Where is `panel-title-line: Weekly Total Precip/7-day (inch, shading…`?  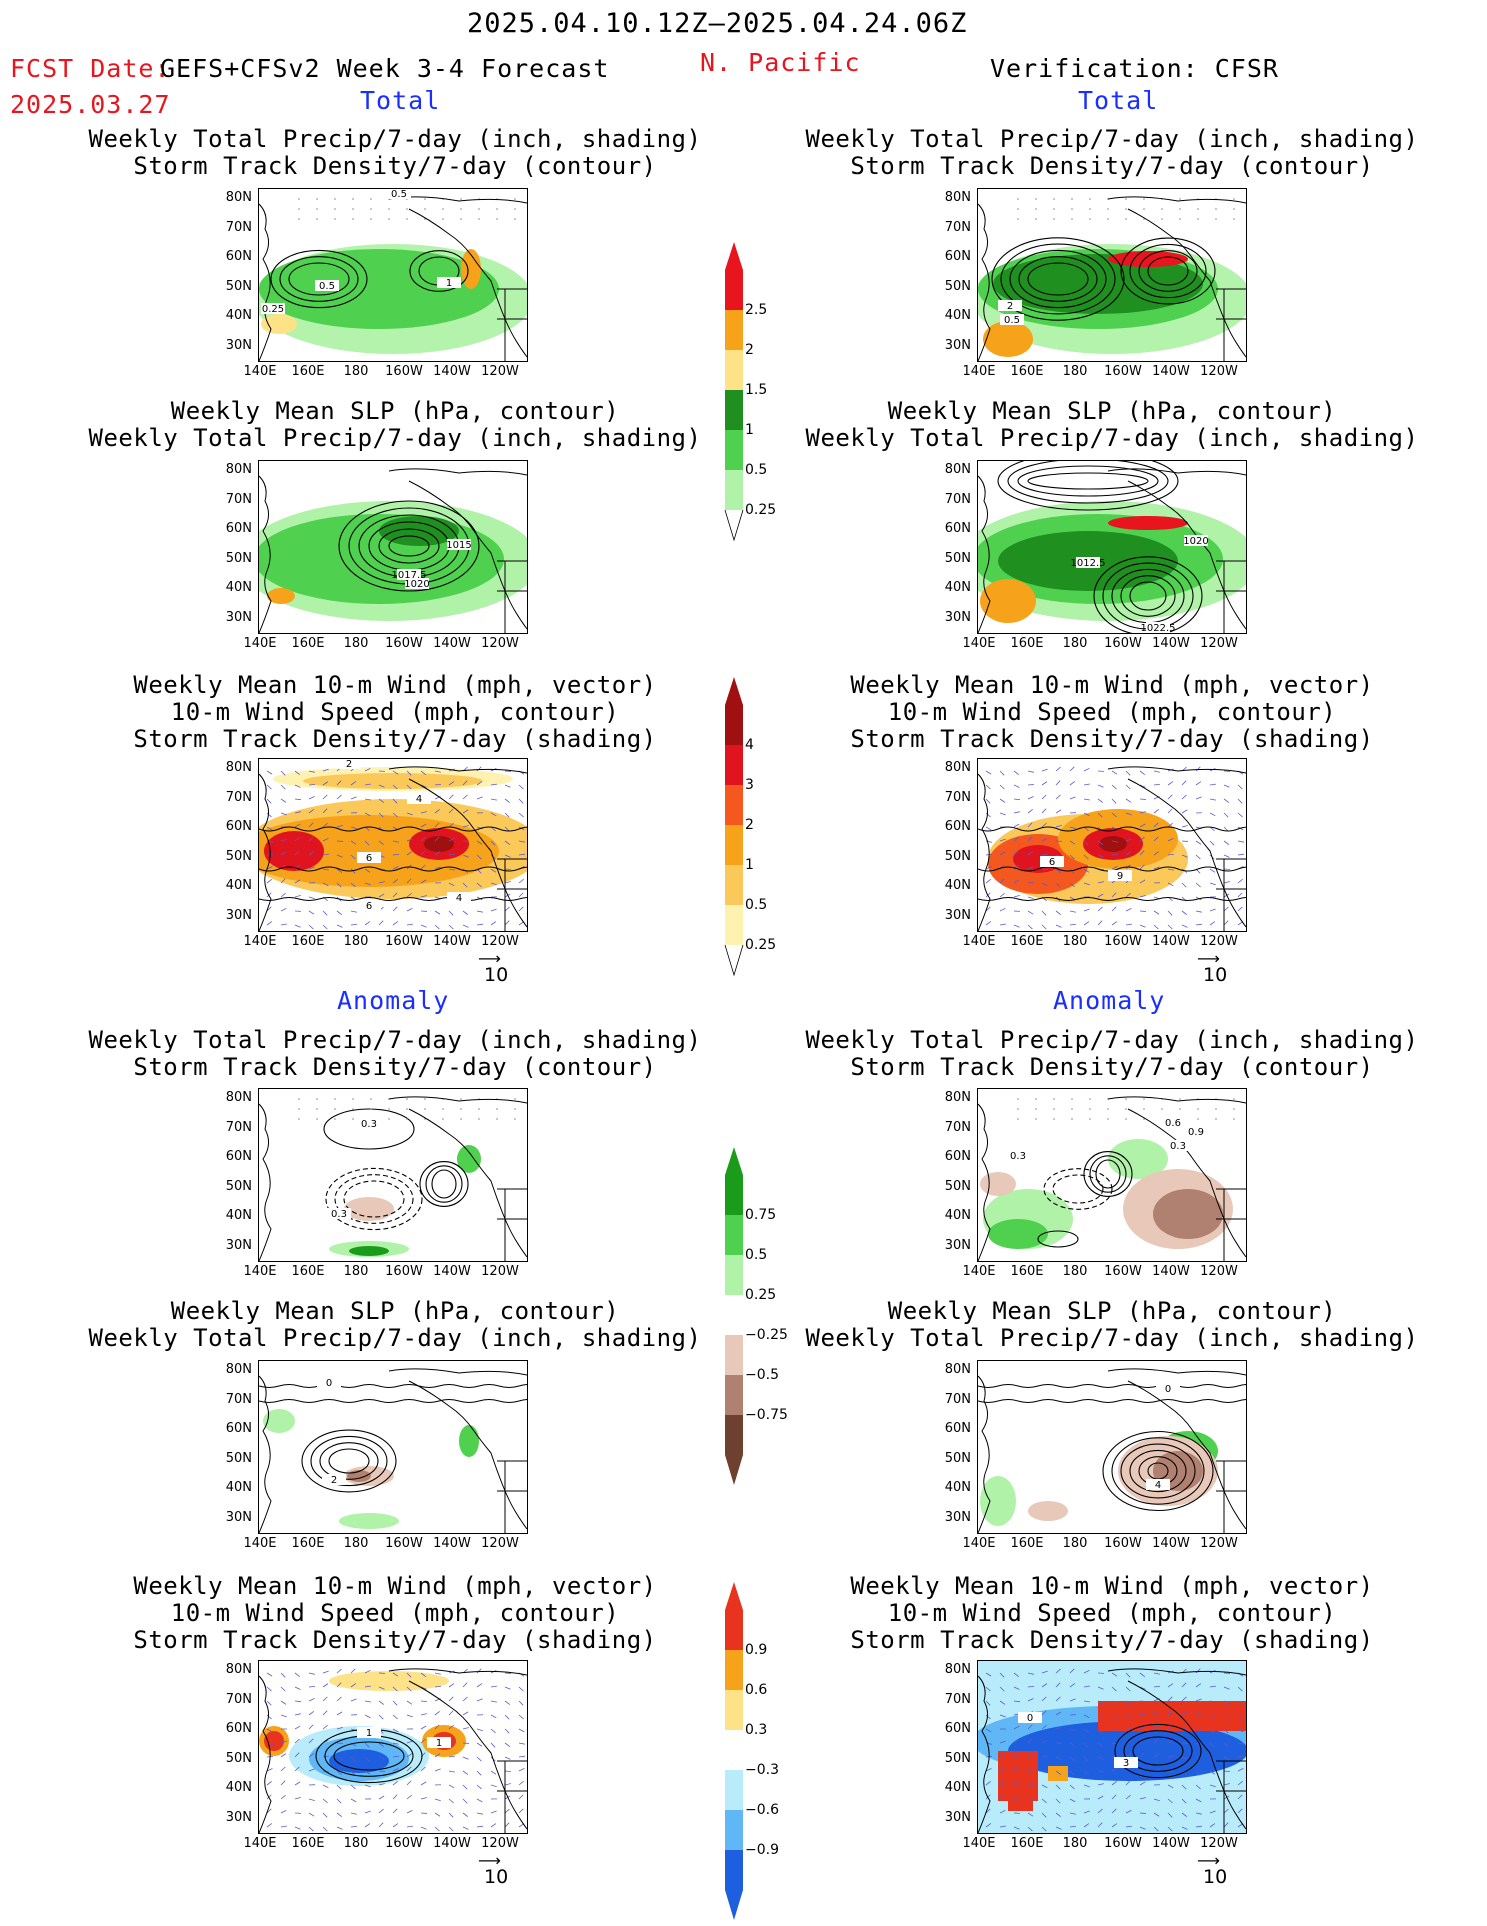
panel-title-line: Weekly Total Precip/7-day (inch, shading… is located at coordinates (1112, 139).